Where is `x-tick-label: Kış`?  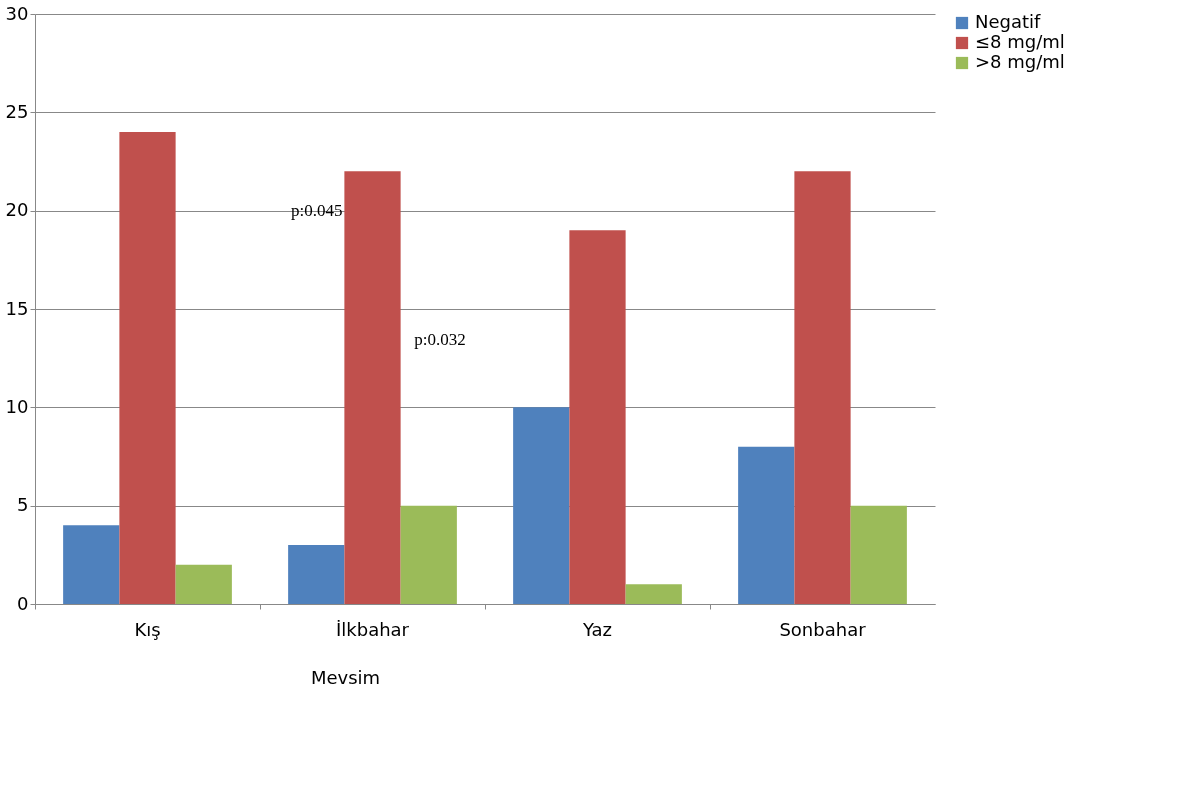 x-tick-label: Kış is located at coordinates (147, 629).